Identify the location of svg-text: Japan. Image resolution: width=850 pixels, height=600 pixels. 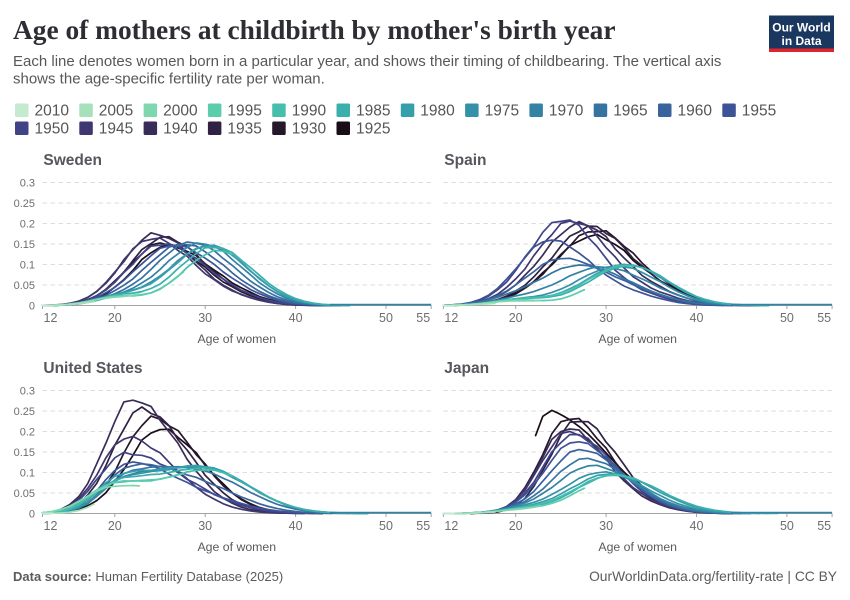
(466, 368).